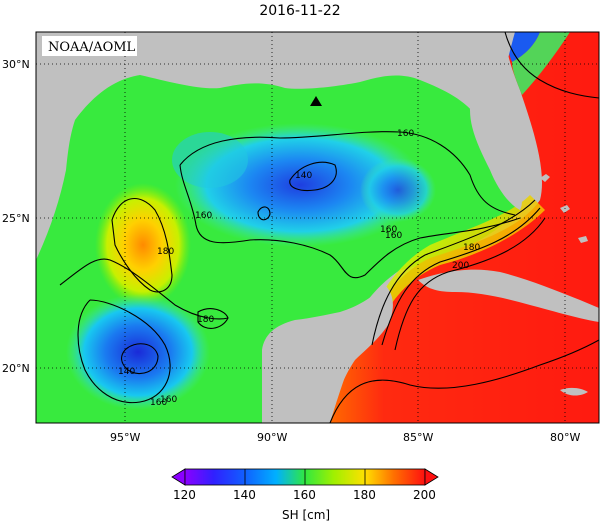 Image resolution: width=600 pixels, height=524 pixels. What do you see at coordinates (418, 437) in the screenshot?
I see `lon-tick-label: 85°W` at bounding box center [418, 437].